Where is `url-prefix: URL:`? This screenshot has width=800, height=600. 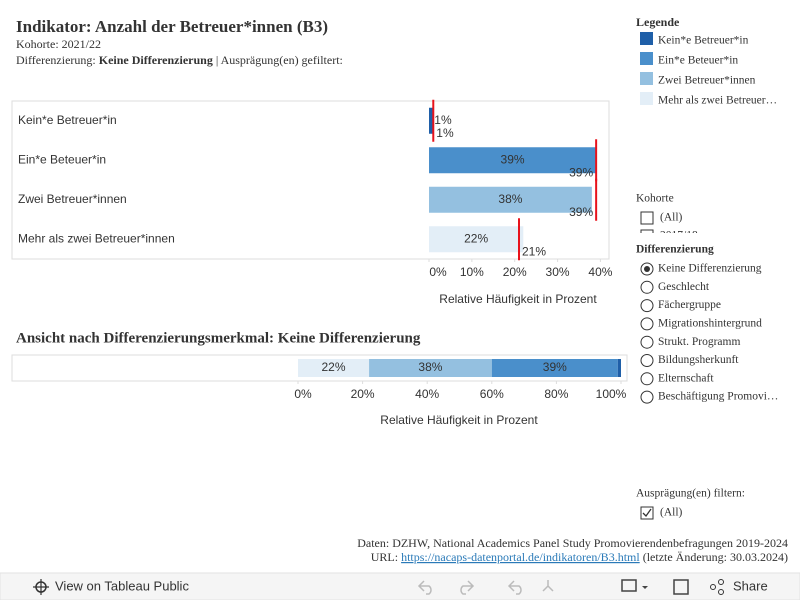 url-prefix: URL: is located at coordinates (384, 557).